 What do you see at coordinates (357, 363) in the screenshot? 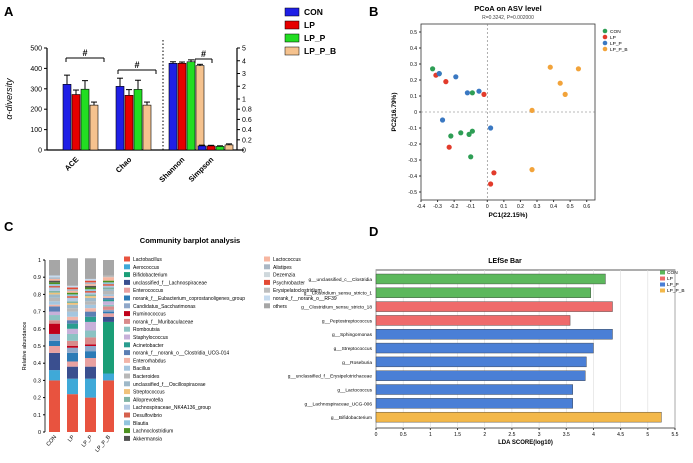
I see `lefse-bar-label: g__Roseburia` at bounding box center [357, 363].